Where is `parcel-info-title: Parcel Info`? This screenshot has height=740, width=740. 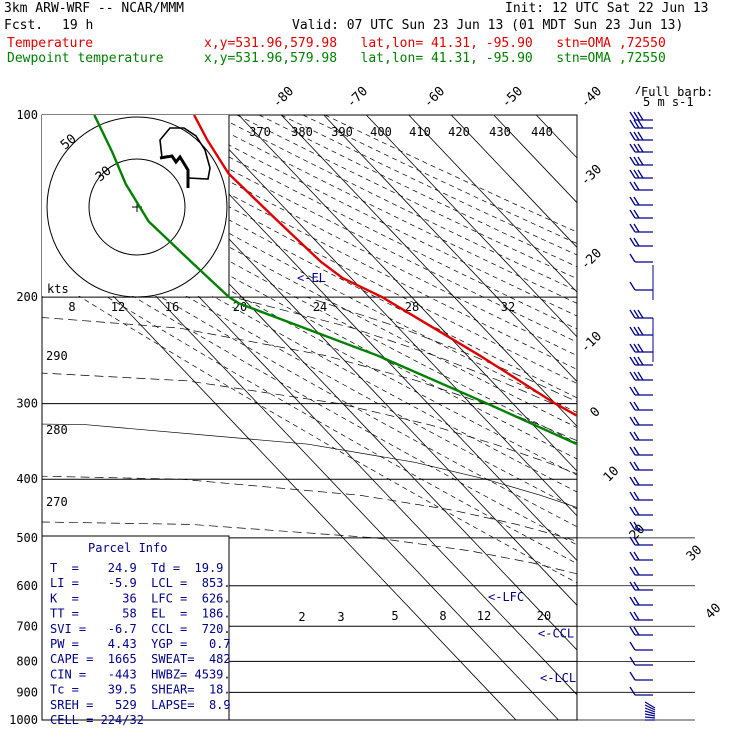 parcel-info-title: Parcel Info is located at coordinates (127, 548).